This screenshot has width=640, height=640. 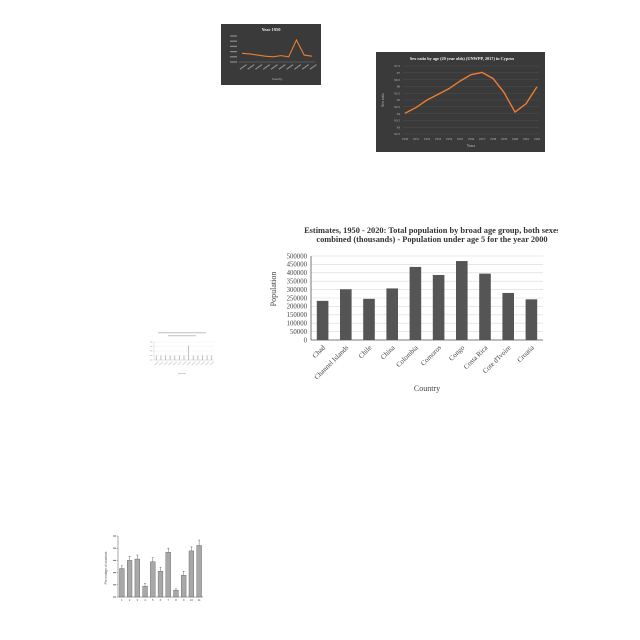 What do you see at coordinates (182, 336) in the screenshot?
I see `title-line` at bounding box center [182, 336].